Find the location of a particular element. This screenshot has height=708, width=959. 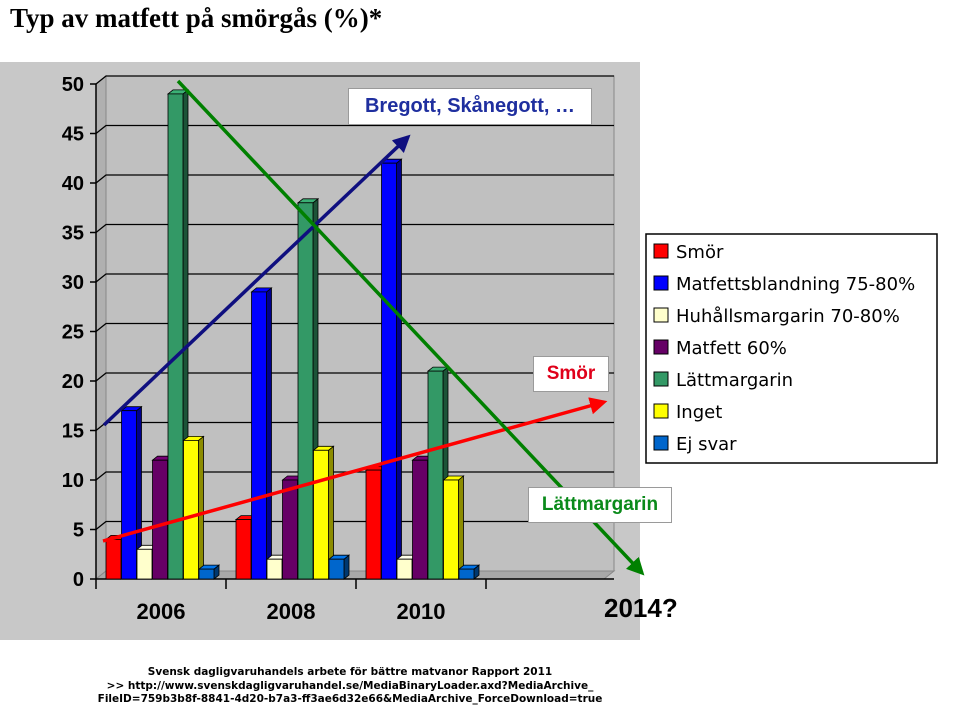

y-tick-label: 0 is located at coordinates (78, 580).